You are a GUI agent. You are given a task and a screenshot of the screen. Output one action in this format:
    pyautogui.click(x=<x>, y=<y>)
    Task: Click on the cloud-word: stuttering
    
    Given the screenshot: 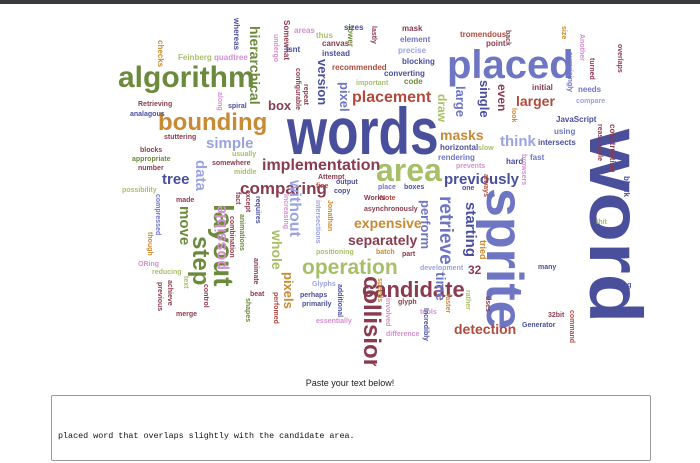 What is the action you would take?
    pyautogui.click(x=180, y=137)
    